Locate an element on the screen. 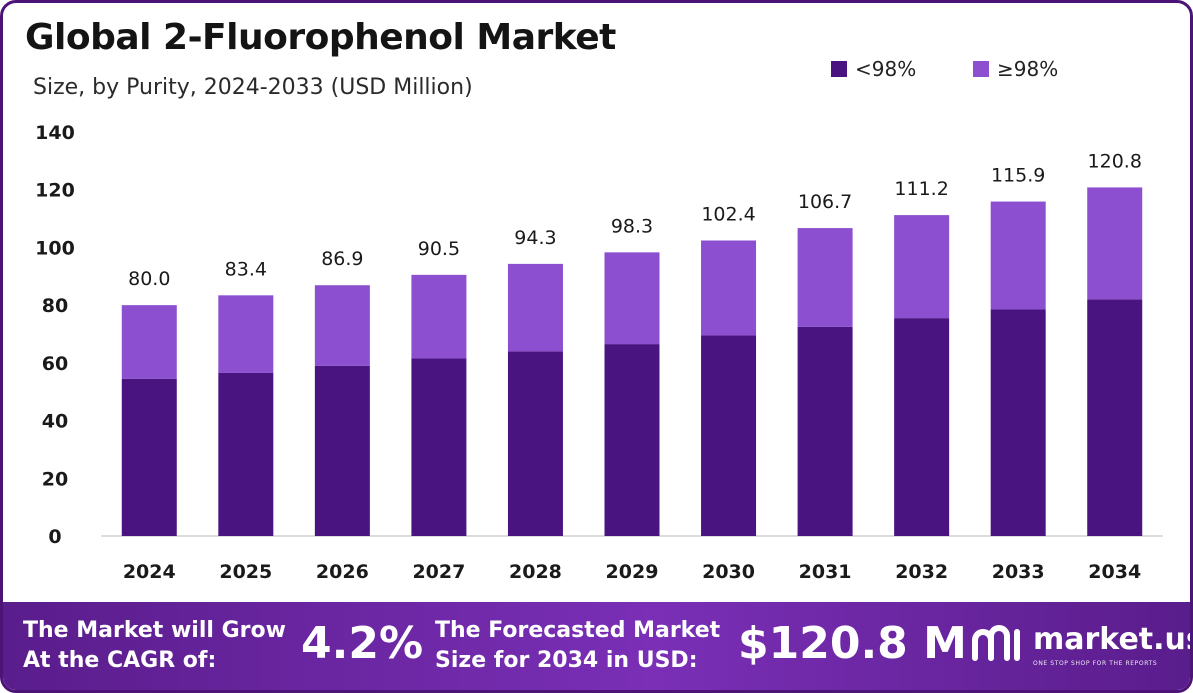 The height and width of the screenshot is (693, 1193). legend-item-98-plus: ≥98% is located at coordinates (1015, 69).